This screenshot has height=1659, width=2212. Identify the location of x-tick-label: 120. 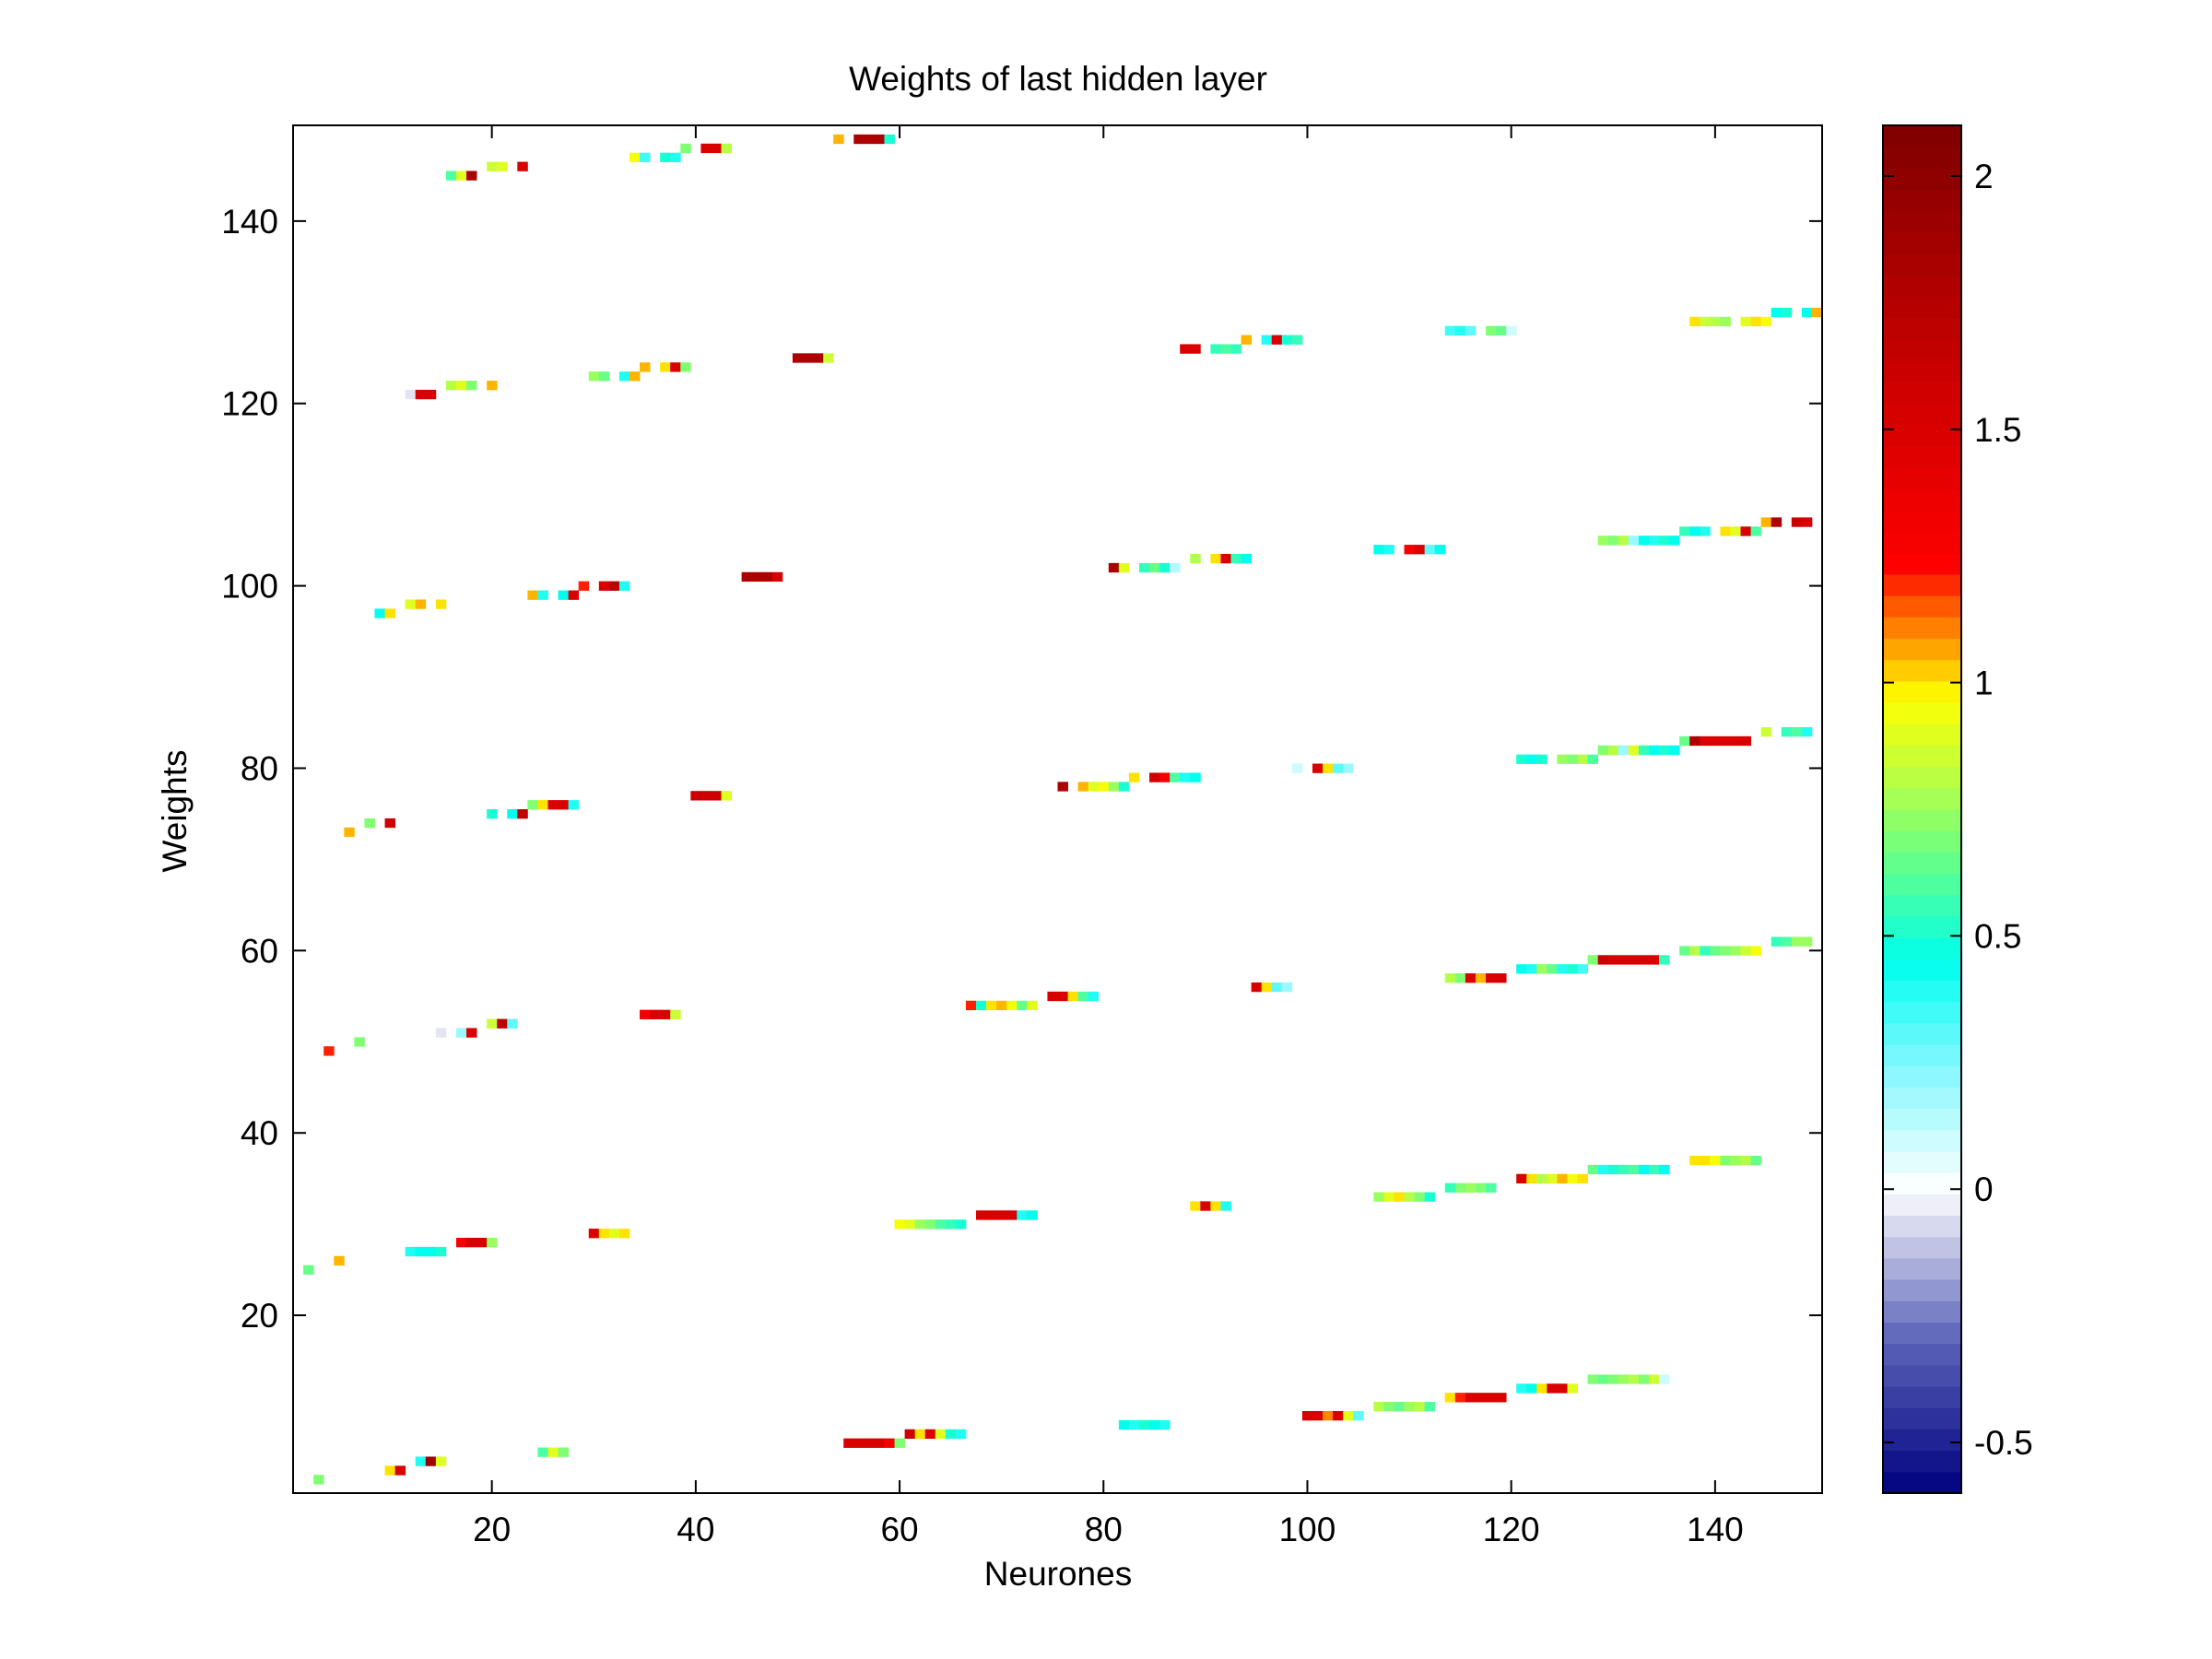
(1511, 1529).